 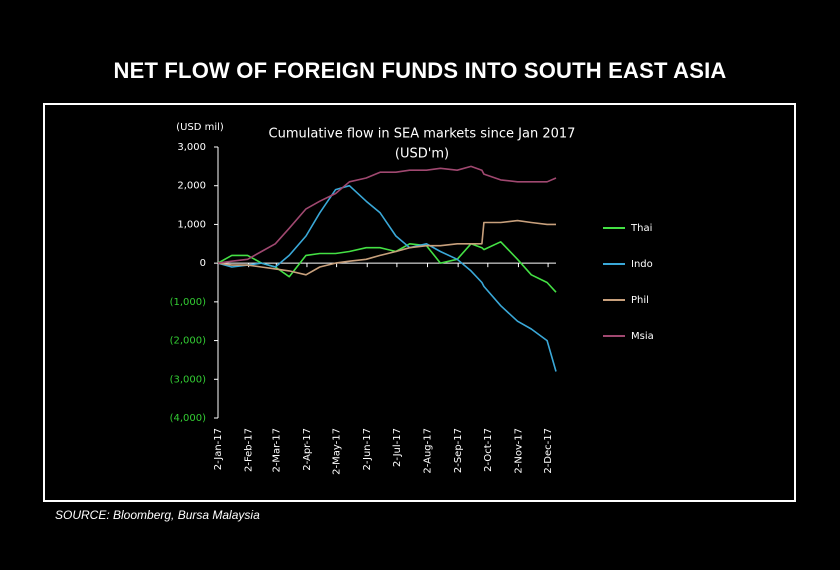 I want to click on legend-label: Indo, so click(x=642, y=264).